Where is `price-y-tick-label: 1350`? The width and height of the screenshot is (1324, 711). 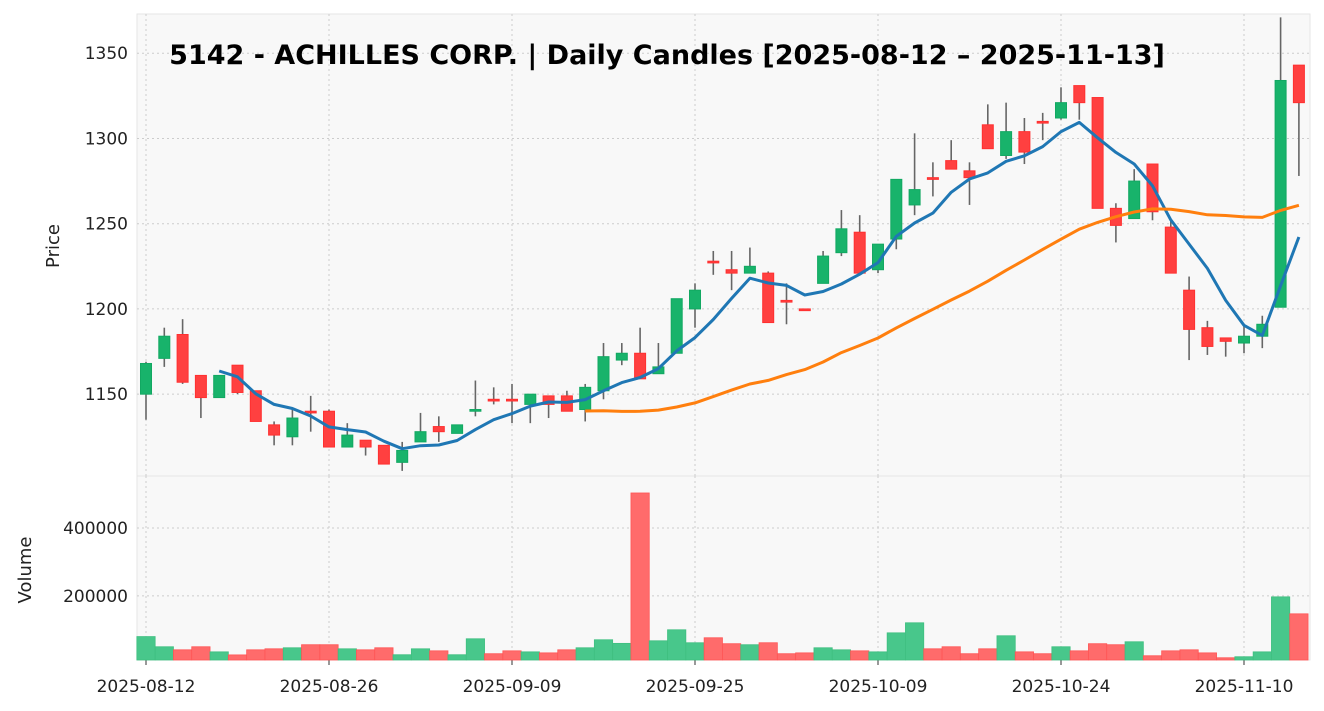
price-y-tick-label: 1350 is located at coordinates (106, 54).